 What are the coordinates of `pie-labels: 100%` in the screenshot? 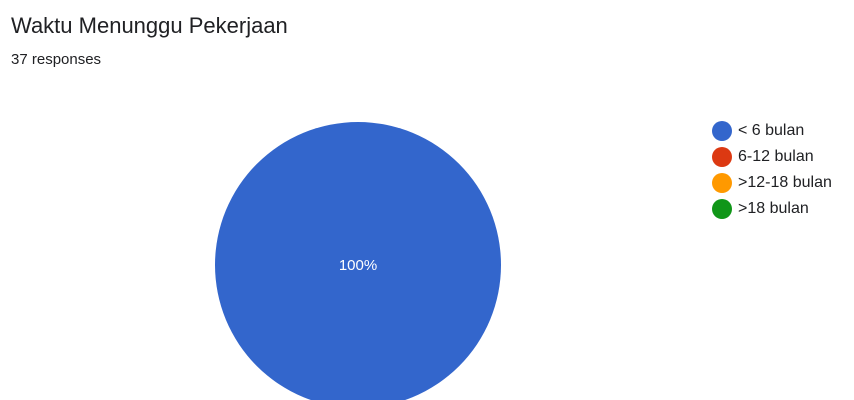 It's located at (358, 265).